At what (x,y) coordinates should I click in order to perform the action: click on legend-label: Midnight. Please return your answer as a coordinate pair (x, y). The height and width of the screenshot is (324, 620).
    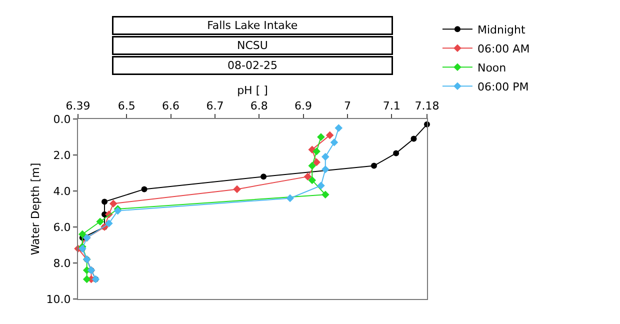
    Looking at the image, I should click on (501, 29).